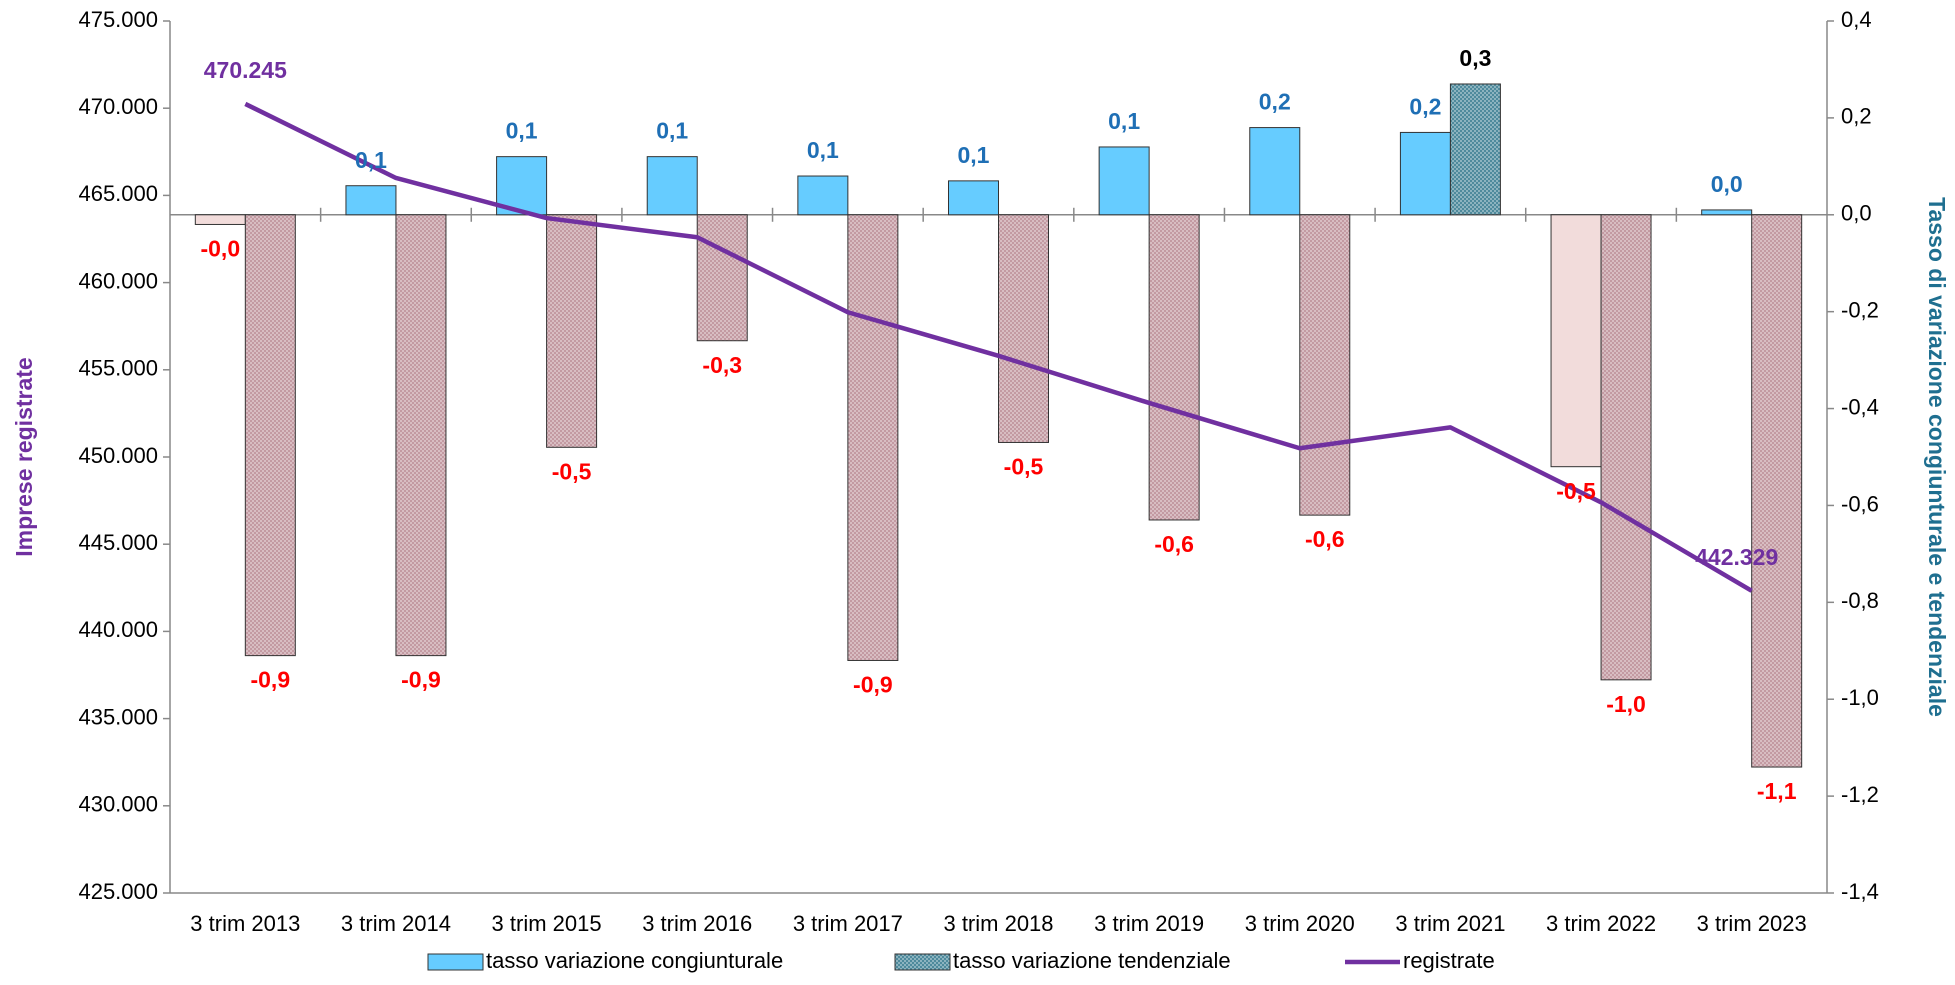 The width and height of the screenshot is (1955, 985). What do you see at coordinates (118, 804) in the screenshot?
I see `y-tick-label: 430.000` at bounding box center [118, 804].